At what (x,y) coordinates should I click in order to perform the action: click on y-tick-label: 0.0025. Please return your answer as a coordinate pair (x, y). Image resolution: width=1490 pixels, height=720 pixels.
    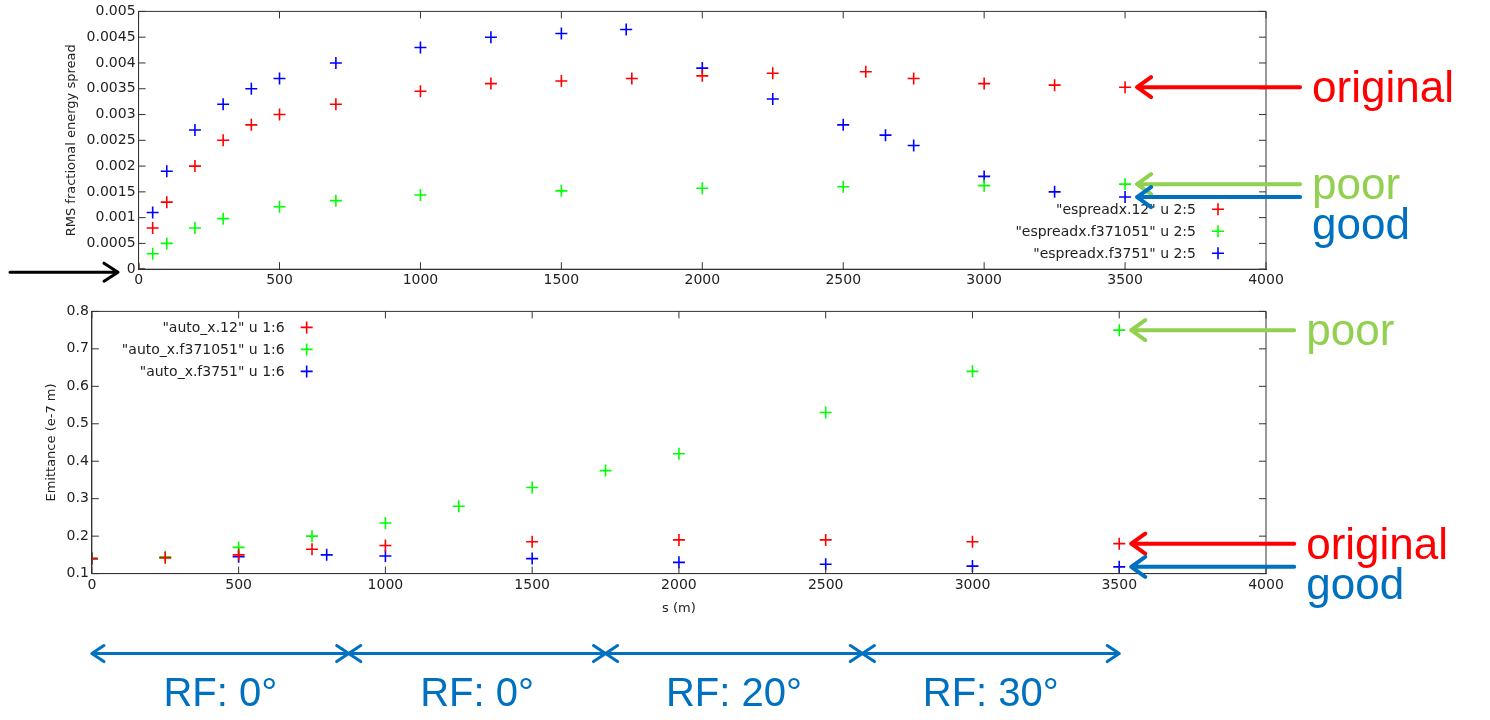
    Looking at the image, I should click on (111, 138).